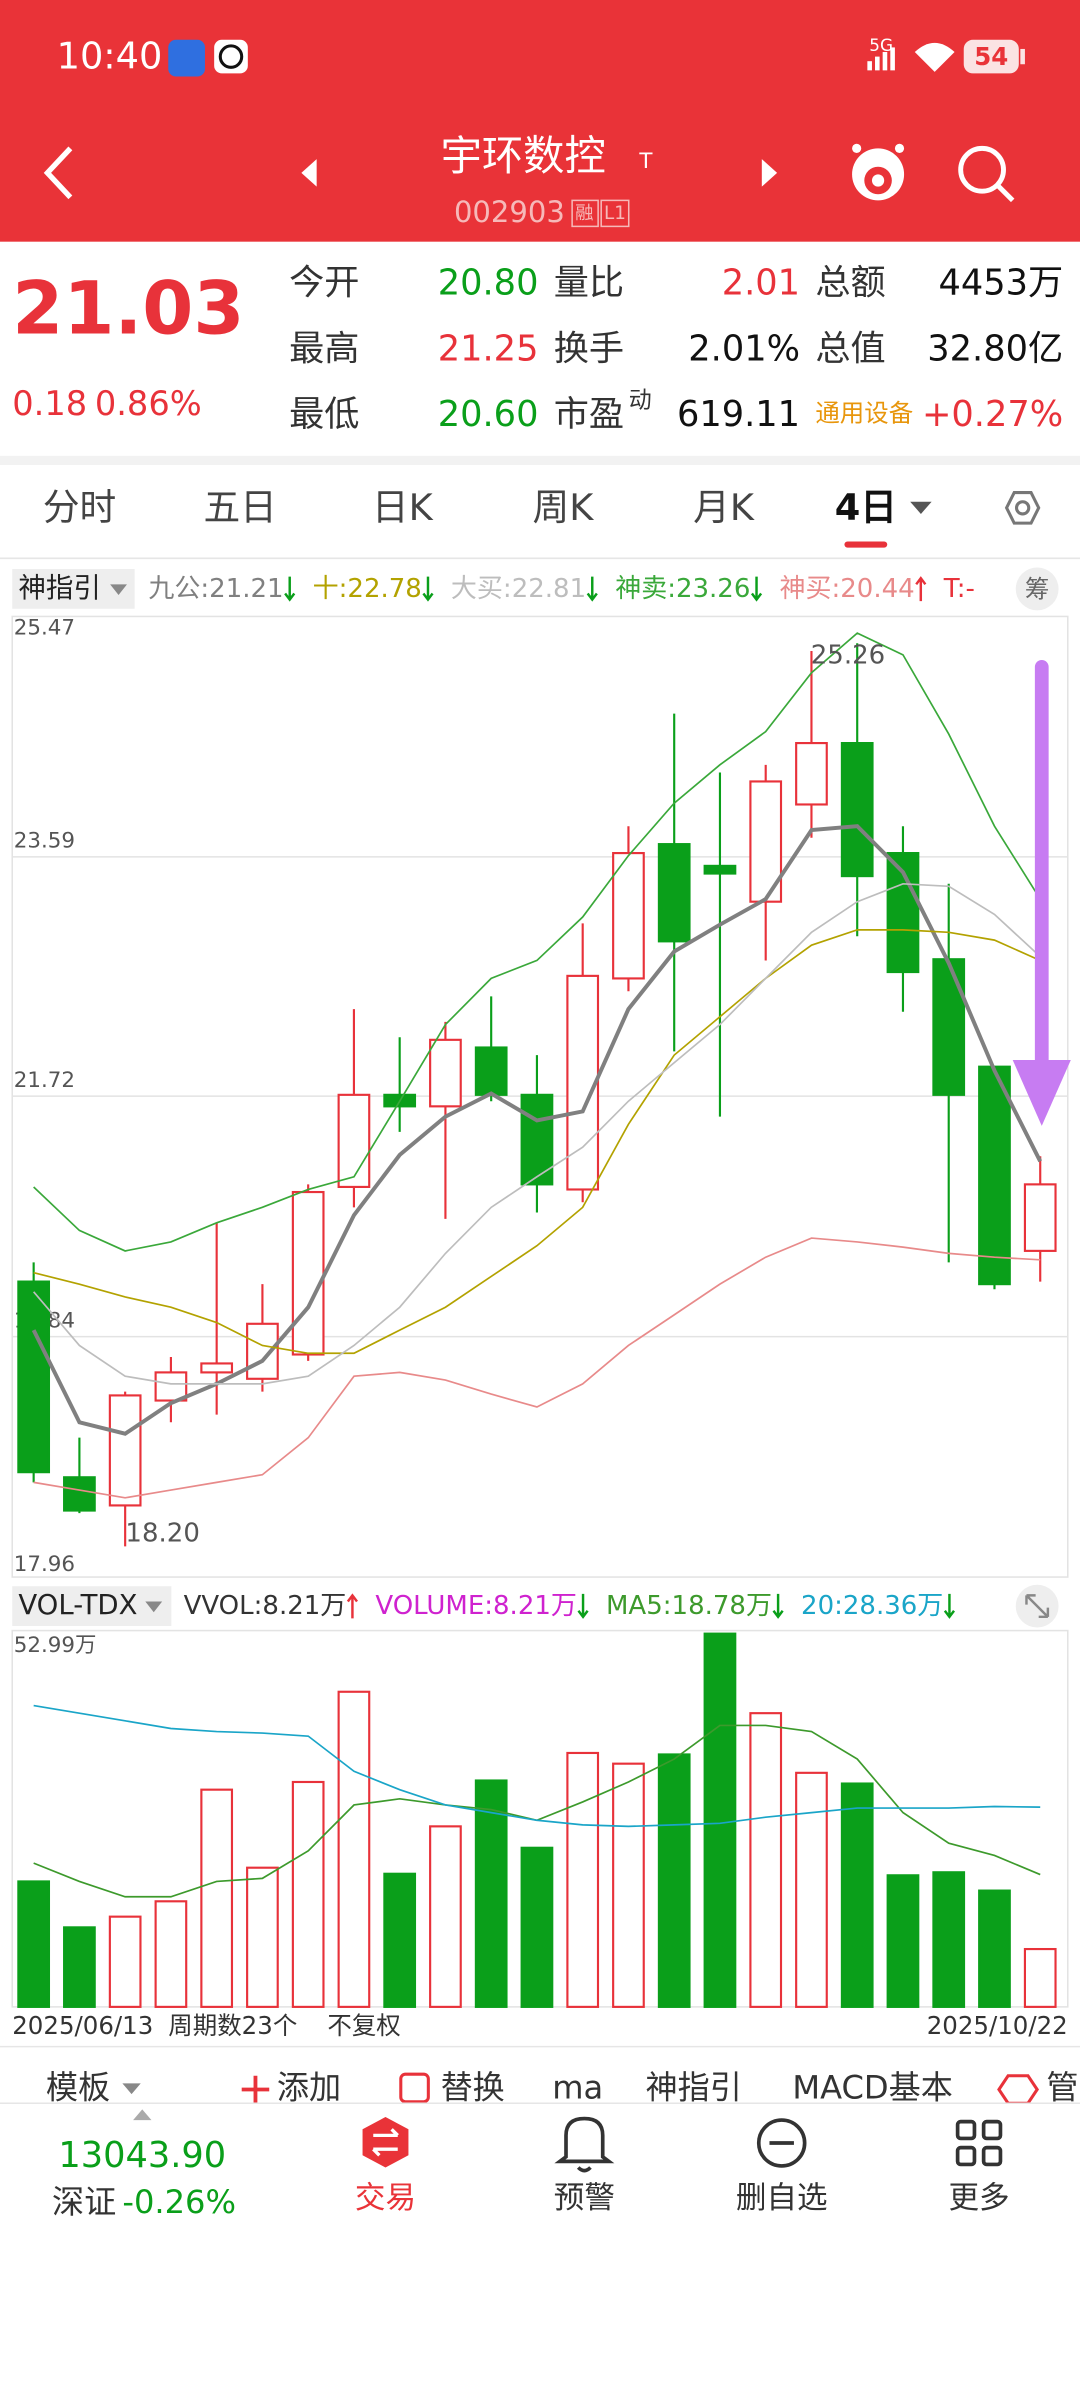 The height and width of the screenshot is (2400, 1080). I want to click on period-tabs: 分时 五日 日K 周K 月K 4日, so click(470, 517).